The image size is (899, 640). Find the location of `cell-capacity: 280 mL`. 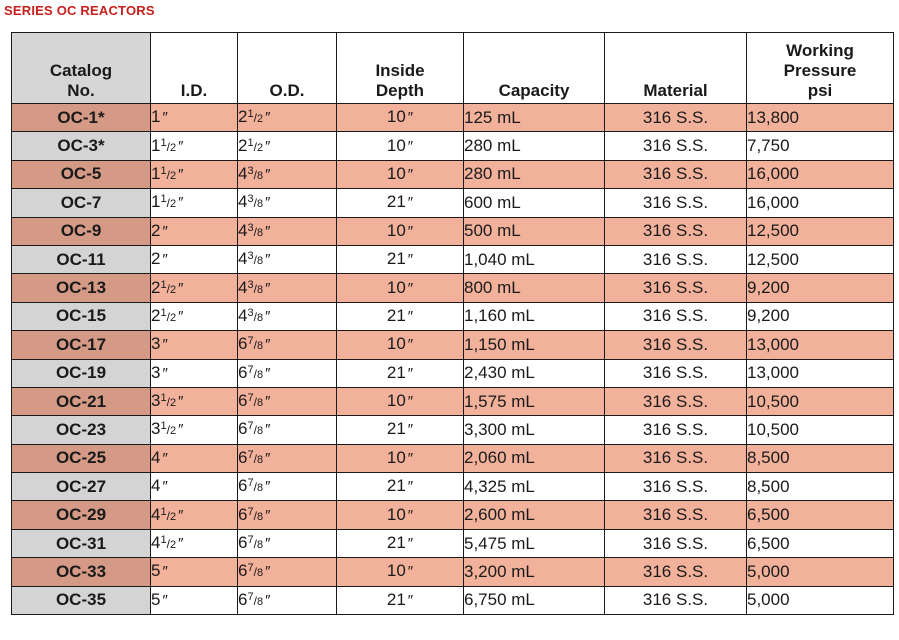

cell-capacity: 280 mL is located at coordinates (534, 174).